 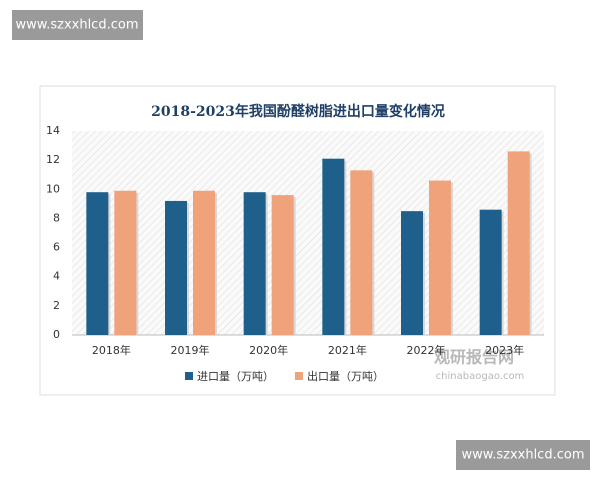 I want to click on legend: 进口量（万吨） 出口量（万吨）, so click(x=284, y=376).